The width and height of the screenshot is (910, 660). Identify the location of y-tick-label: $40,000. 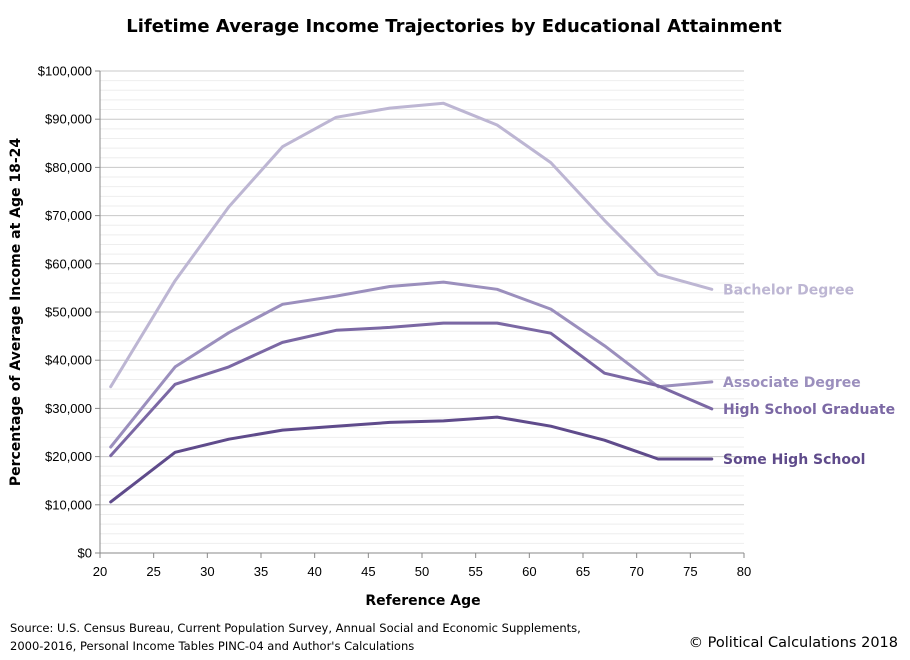
(68, 360).